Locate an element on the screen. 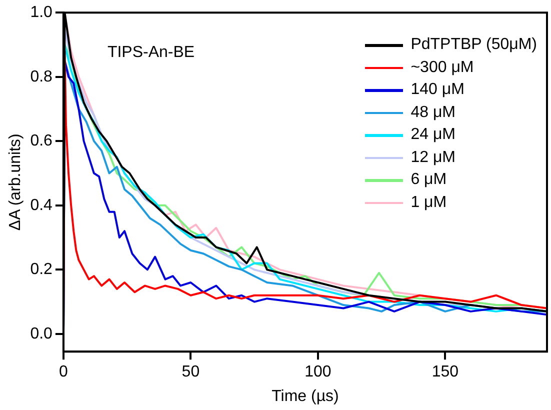  legend-label: 24 μM is located at coordinates (433, 135).